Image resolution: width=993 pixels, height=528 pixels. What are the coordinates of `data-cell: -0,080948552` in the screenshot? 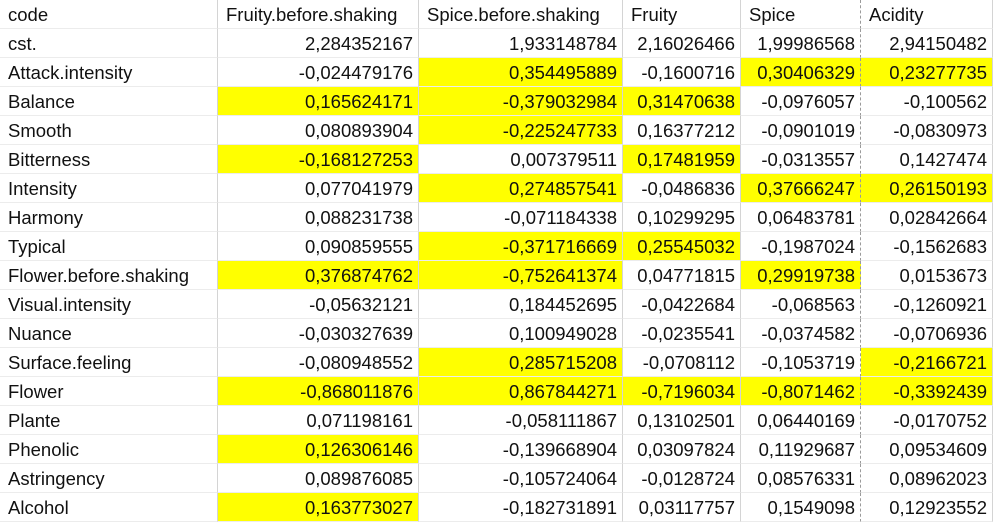 It's located at (318, 362).